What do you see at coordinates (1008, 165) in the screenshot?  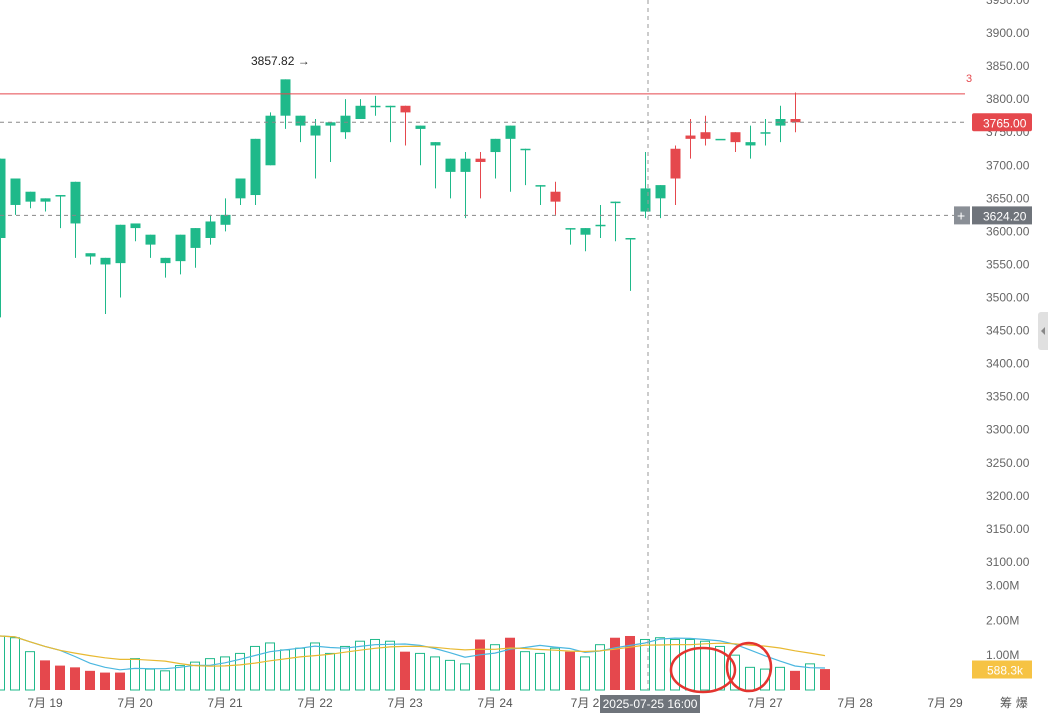 I see `price-tick-label: 3700.00` at bounding box center [1008, 165].